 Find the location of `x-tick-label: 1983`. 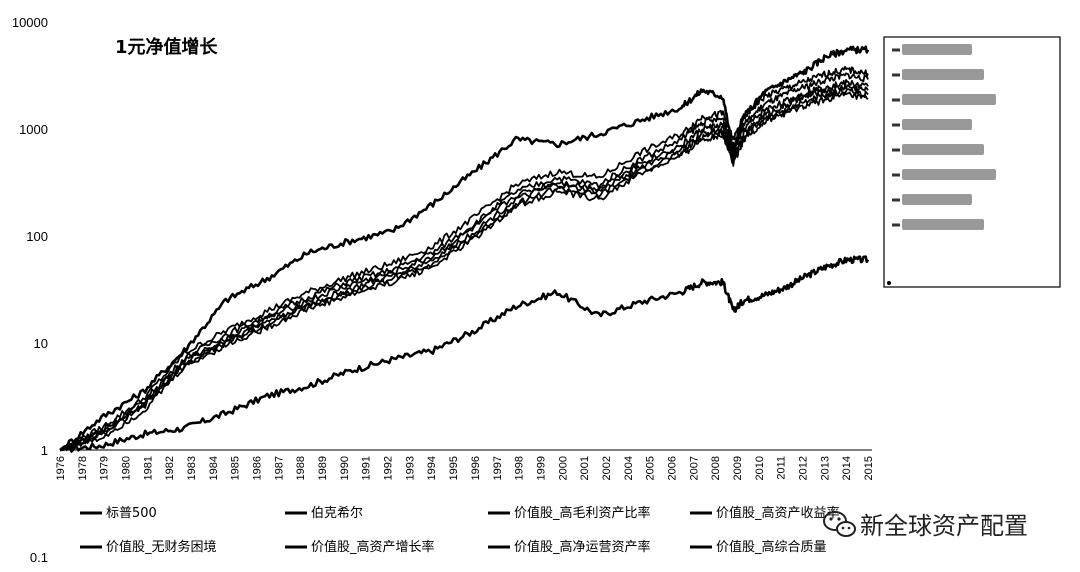

x-tick-label: 1983 is located at coordinates (192, 468).